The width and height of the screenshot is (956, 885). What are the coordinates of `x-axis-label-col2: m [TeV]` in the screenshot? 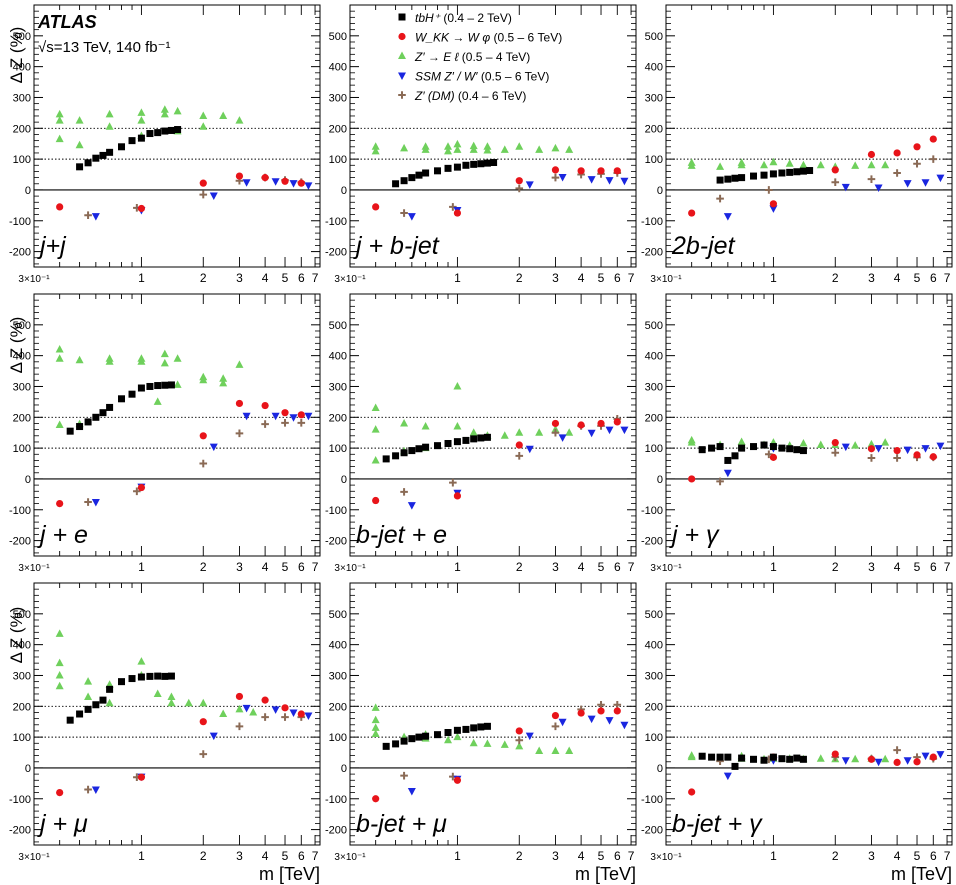 It's located at (605, 874).